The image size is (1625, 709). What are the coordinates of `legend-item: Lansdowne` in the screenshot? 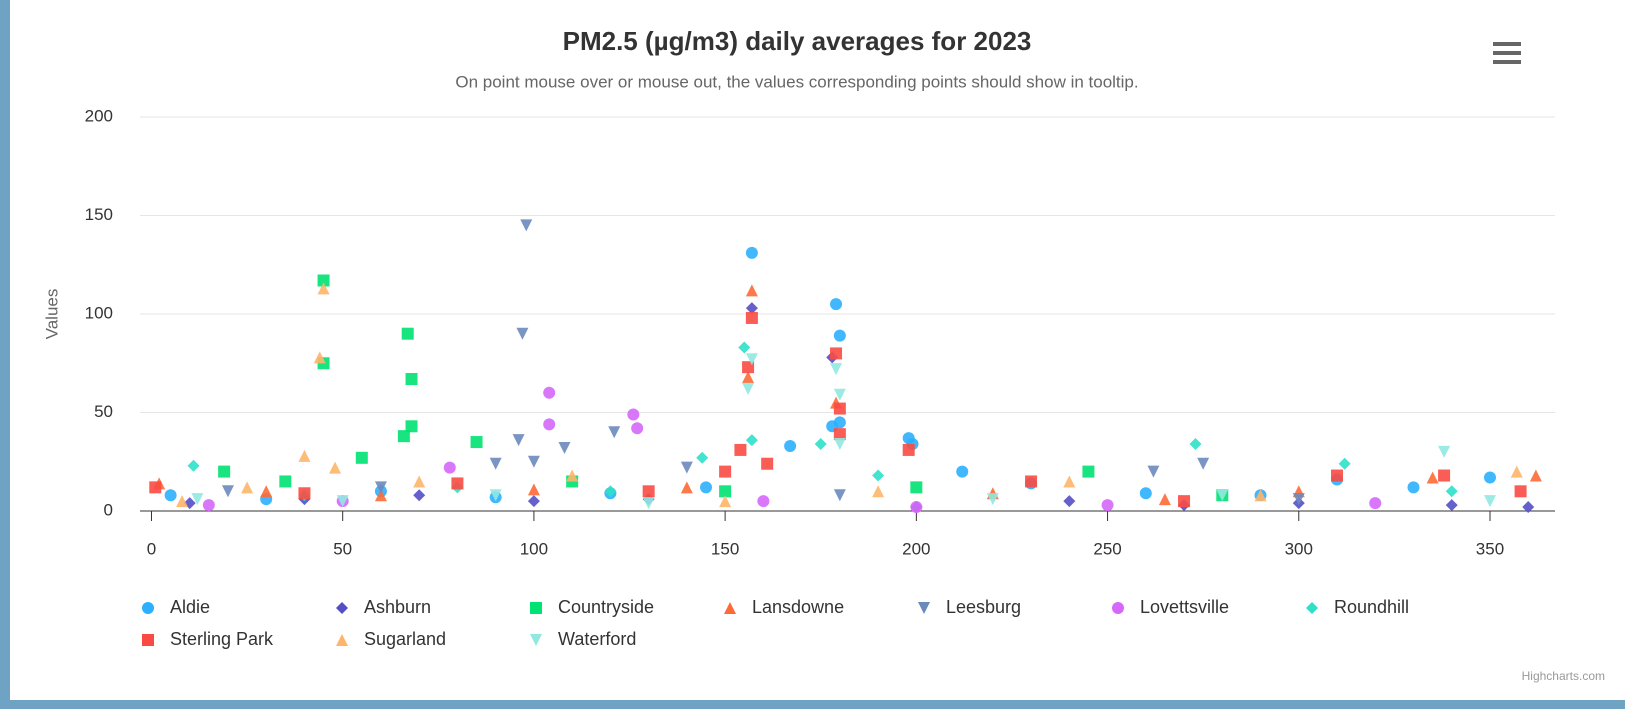 It's located at (784, 607).